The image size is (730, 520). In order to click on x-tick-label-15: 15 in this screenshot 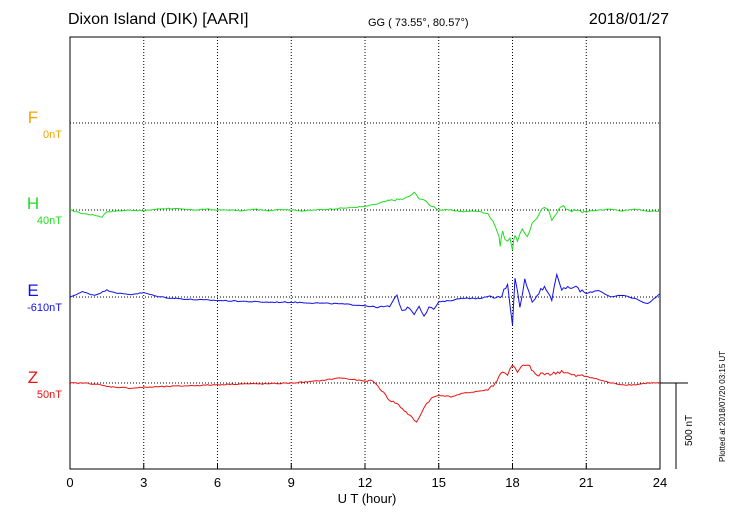, I will do `click(439, 482)`.